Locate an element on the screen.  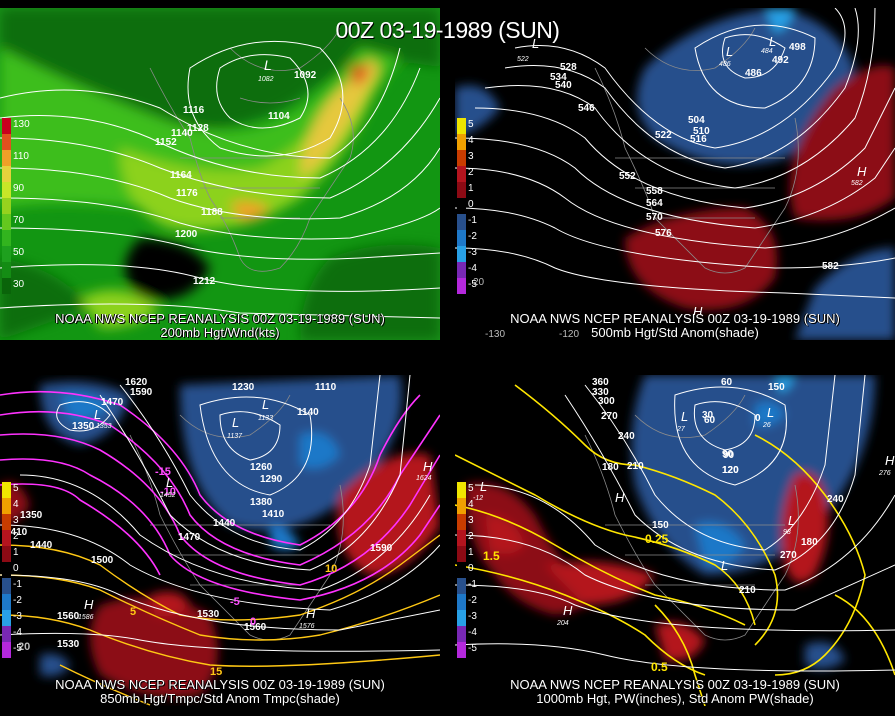
contour-label: 534 is located at coordinates (558, 77).